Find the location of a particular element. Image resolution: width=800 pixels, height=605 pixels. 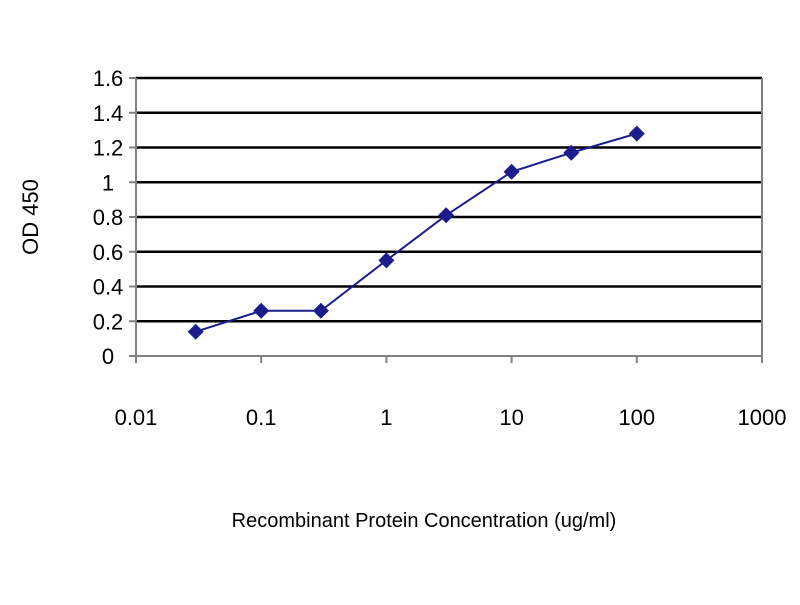

y-tick-label: 1.4 is located at coordinates (108, 113).